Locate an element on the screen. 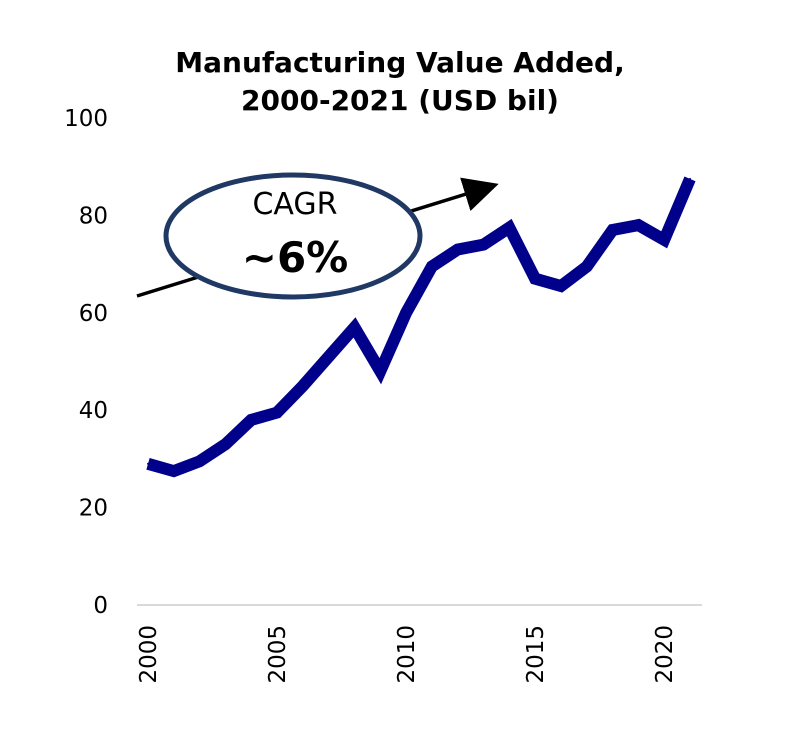  y-tick-label: 100 is located at coordinates (86, 119).